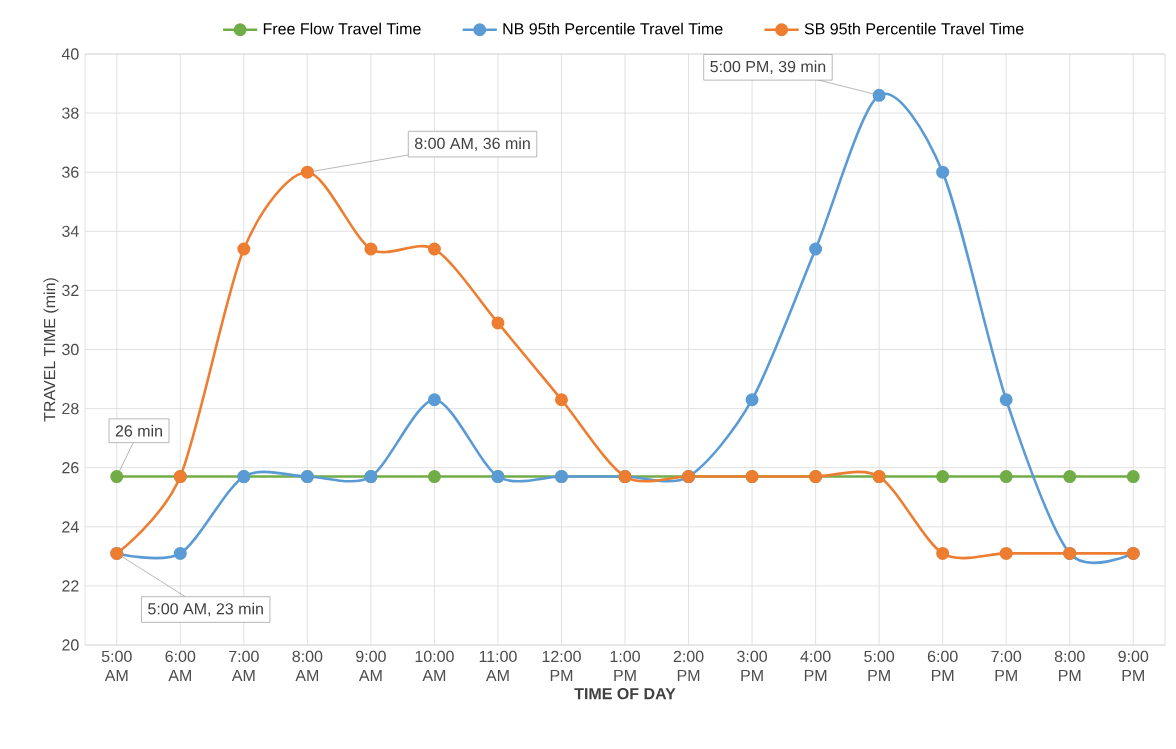 The width and height of the screenshot is (1176, 749). I want to click on y-tick-label: 24, so click(70, 527).